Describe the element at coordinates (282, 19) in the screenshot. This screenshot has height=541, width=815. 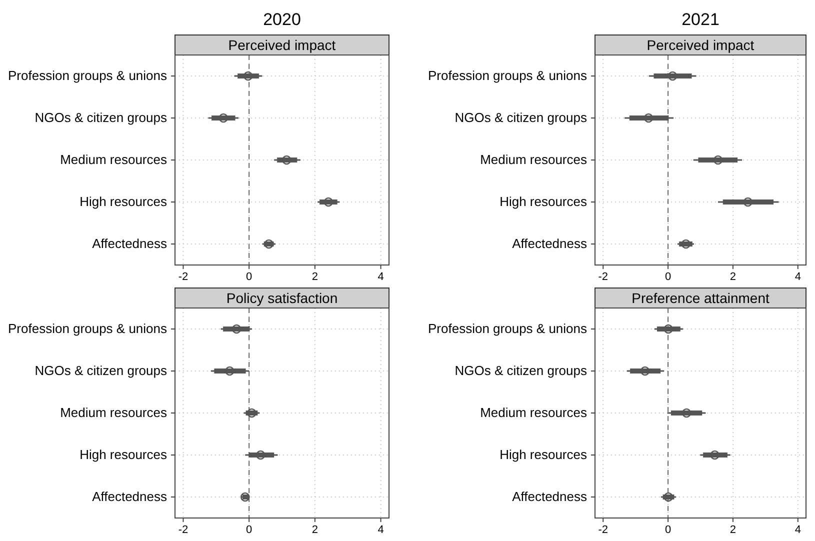
I see `chart-title: 2020` at that location.